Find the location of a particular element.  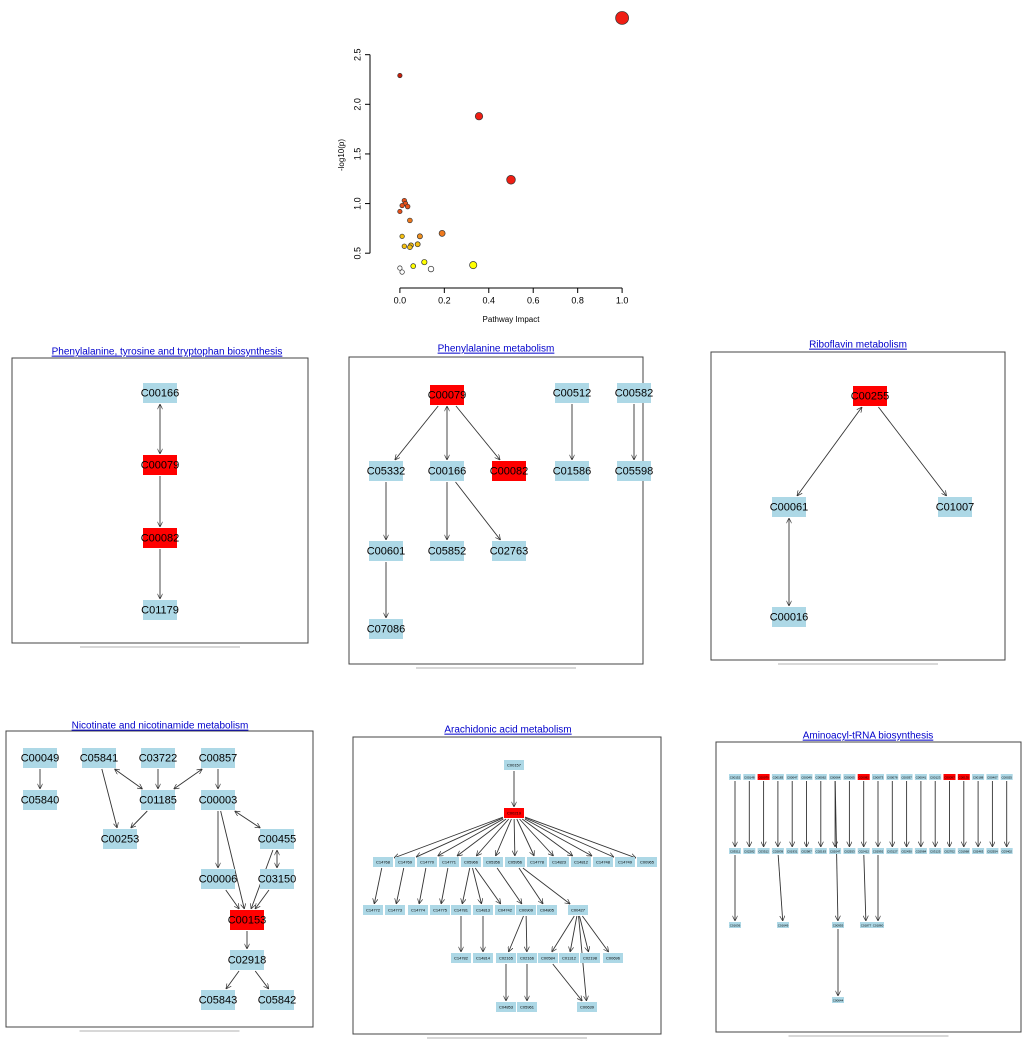

x-tick-label: 1.0 is located at coordinates (622, 300).